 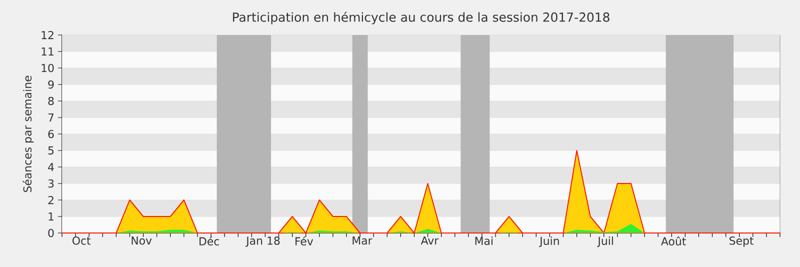 What do you see at coordinates (362, 240) in the screenshot?
I see `x-tick-label: Mar` at bounding box center [362, 240].